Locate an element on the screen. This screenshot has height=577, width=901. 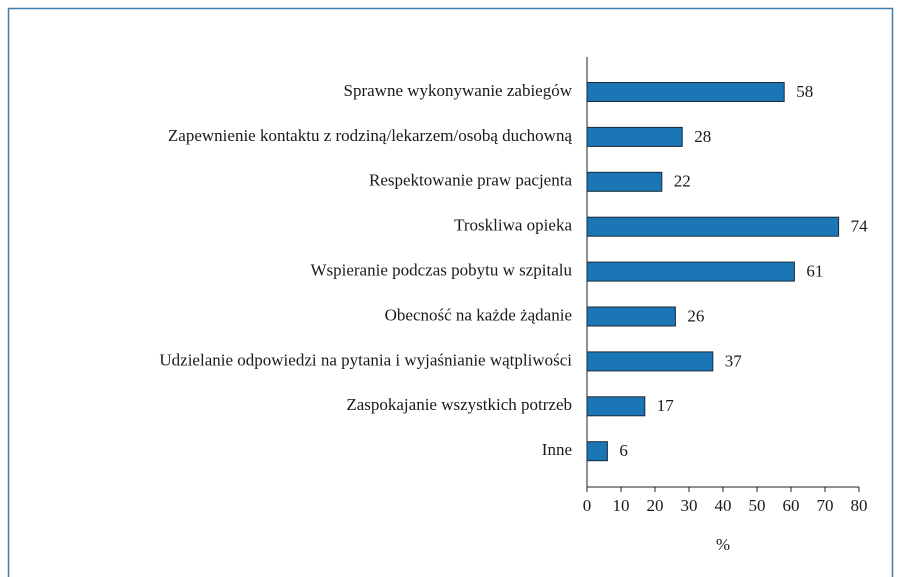
y-tick-label: Troskliwa opieka is located at coordinates (513, 225).